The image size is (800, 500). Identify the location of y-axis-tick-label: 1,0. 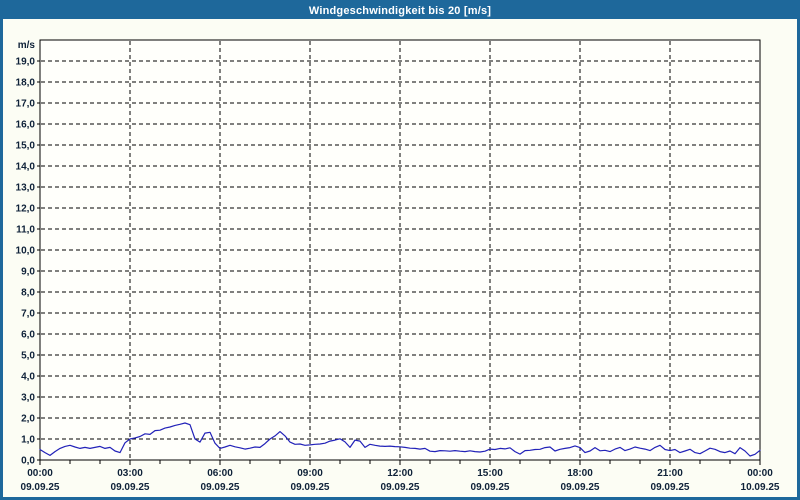
(28, 440).